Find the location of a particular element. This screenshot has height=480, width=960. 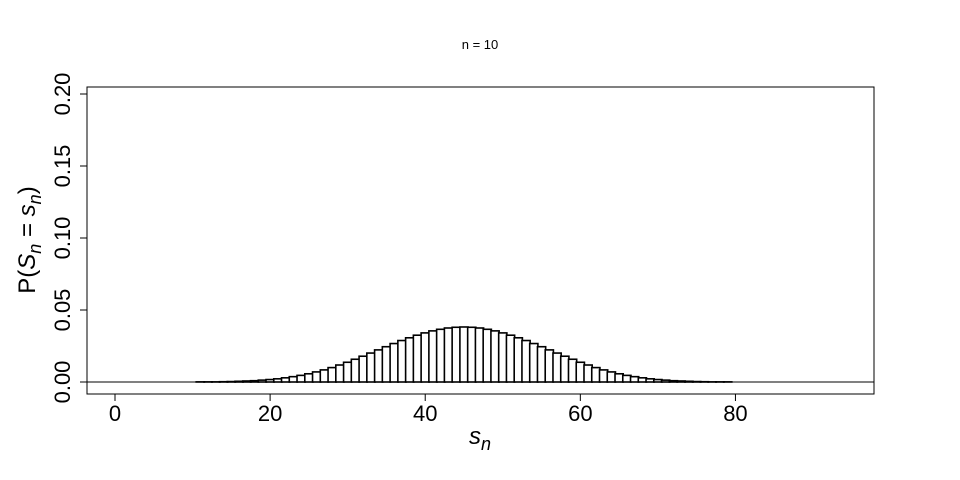

x-tick-label: 60 is located at coordinates (580, 413).